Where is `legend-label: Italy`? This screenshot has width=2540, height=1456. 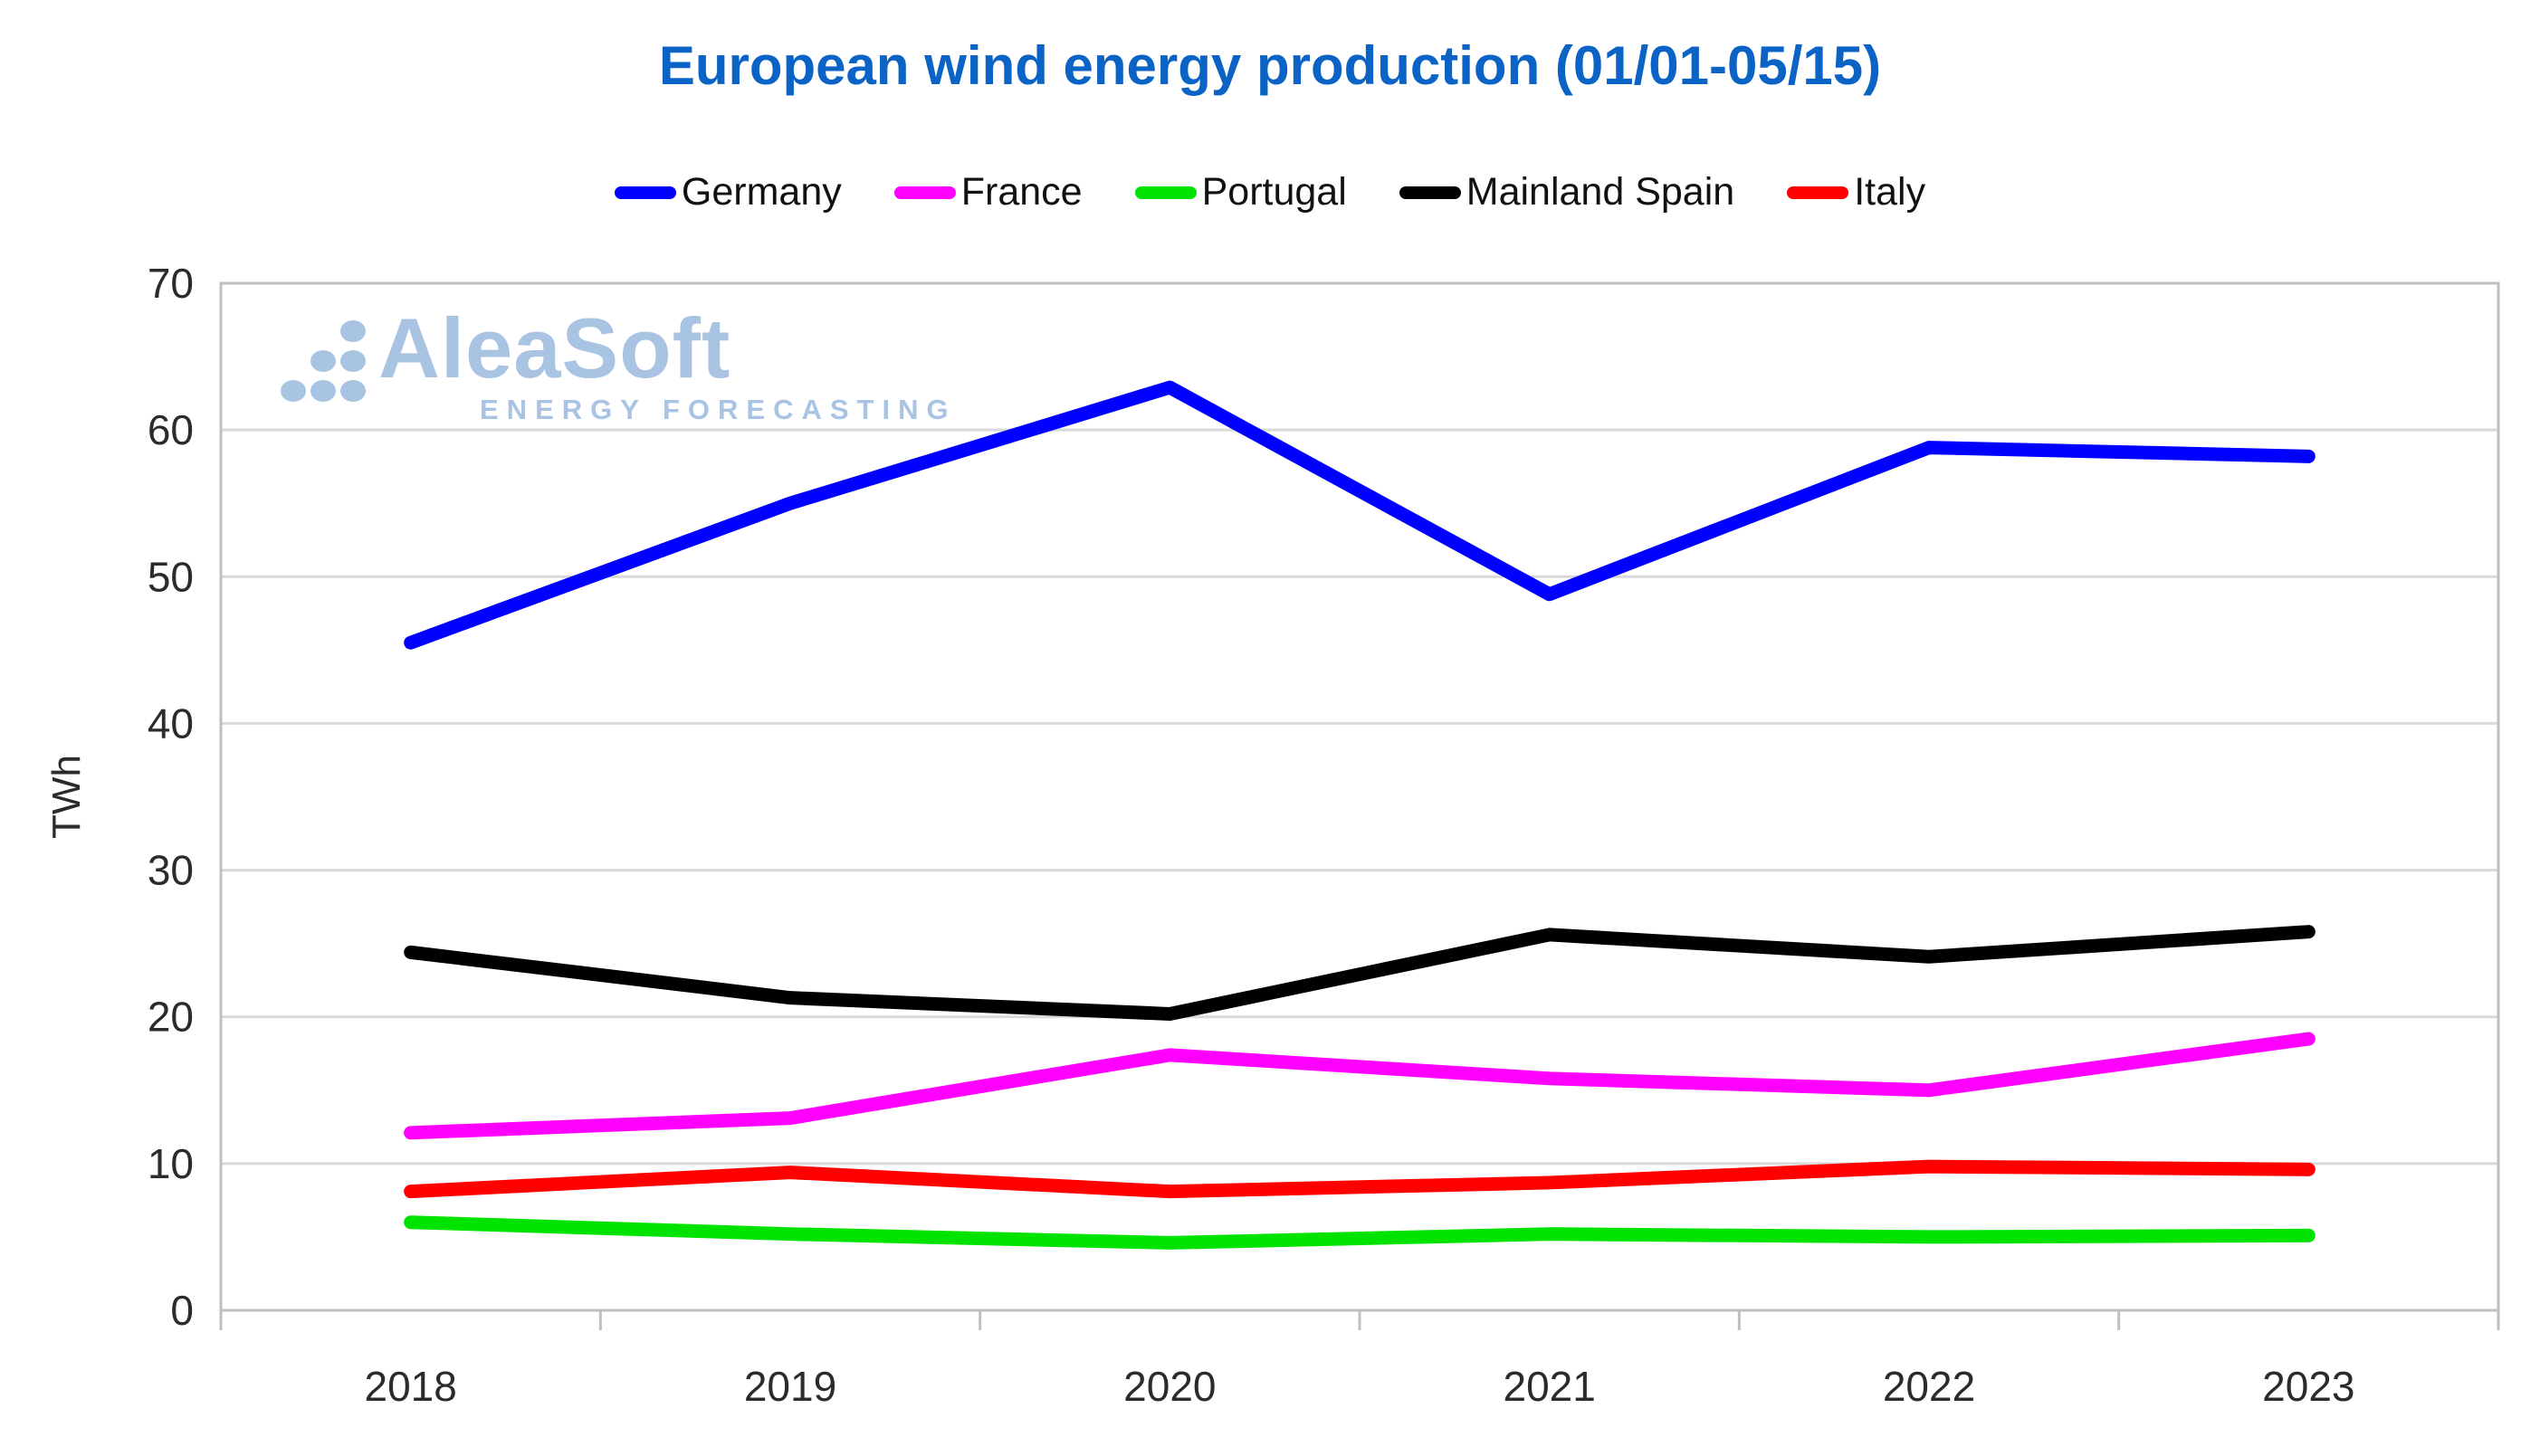
legend-label: Italy is located at coordinates (1890, 192).